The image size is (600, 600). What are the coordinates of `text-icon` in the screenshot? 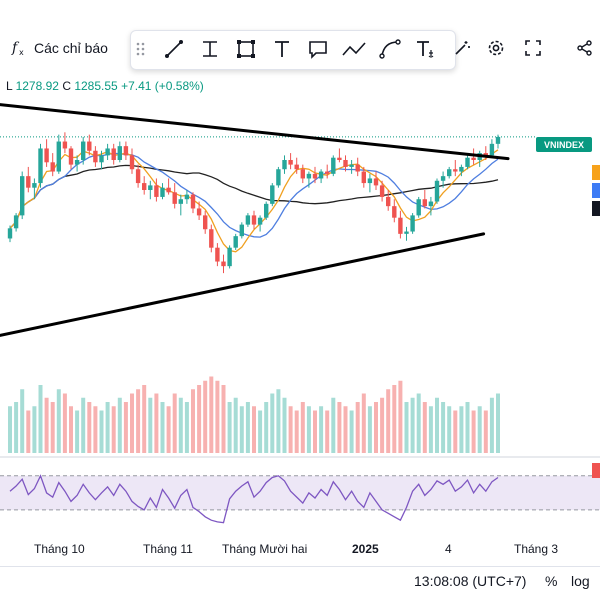 It's located at (282, 49).